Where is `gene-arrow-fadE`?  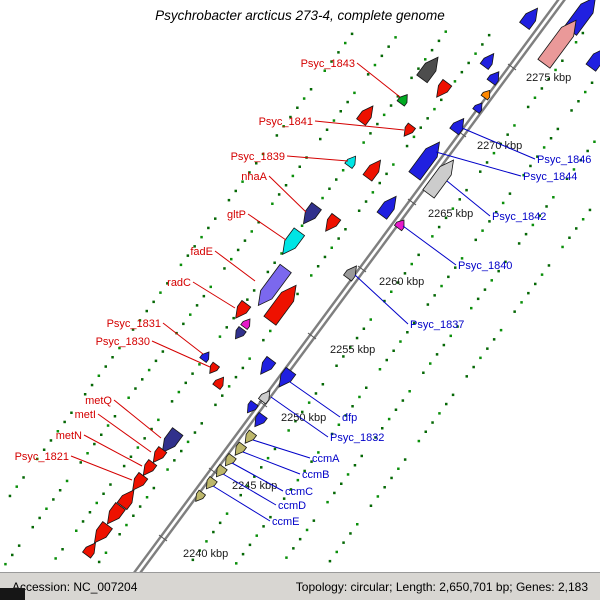 gene-arrow-fadE is located at coordinates (272, 286).